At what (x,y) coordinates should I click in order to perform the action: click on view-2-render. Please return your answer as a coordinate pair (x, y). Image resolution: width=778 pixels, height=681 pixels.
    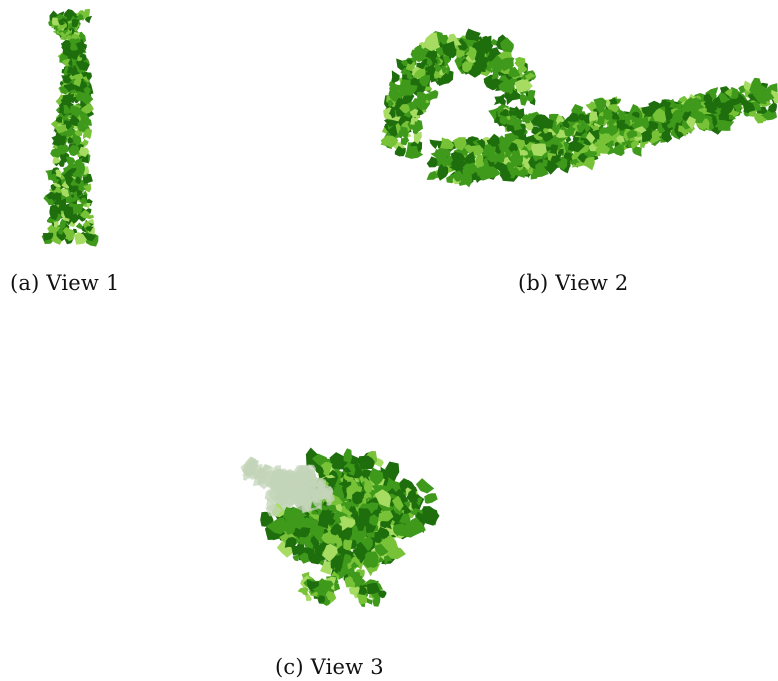
    Looking at the image, I should click on (579, 108).